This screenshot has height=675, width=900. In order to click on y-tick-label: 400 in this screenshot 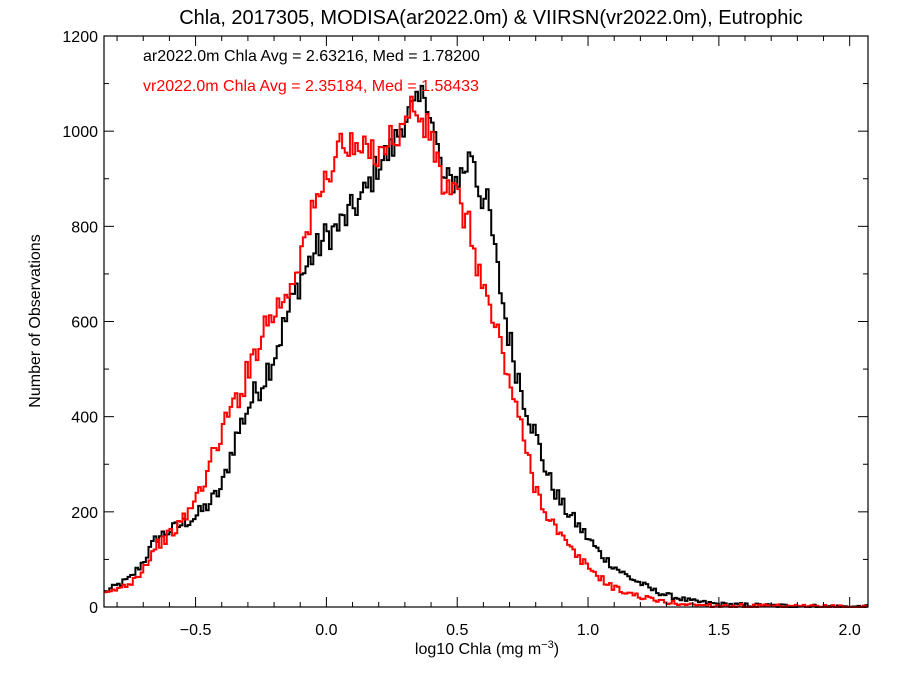, I will do `click(84, 418)`.